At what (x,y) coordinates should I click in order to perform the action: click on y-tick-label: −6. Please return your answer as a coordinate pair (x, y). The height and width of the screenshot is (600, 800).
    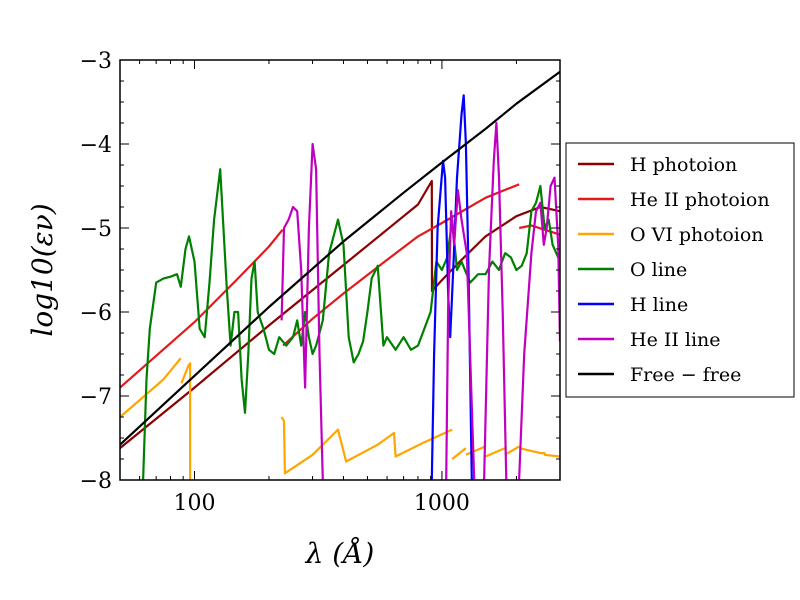
    Looking at the image, I should click on (96, 313).